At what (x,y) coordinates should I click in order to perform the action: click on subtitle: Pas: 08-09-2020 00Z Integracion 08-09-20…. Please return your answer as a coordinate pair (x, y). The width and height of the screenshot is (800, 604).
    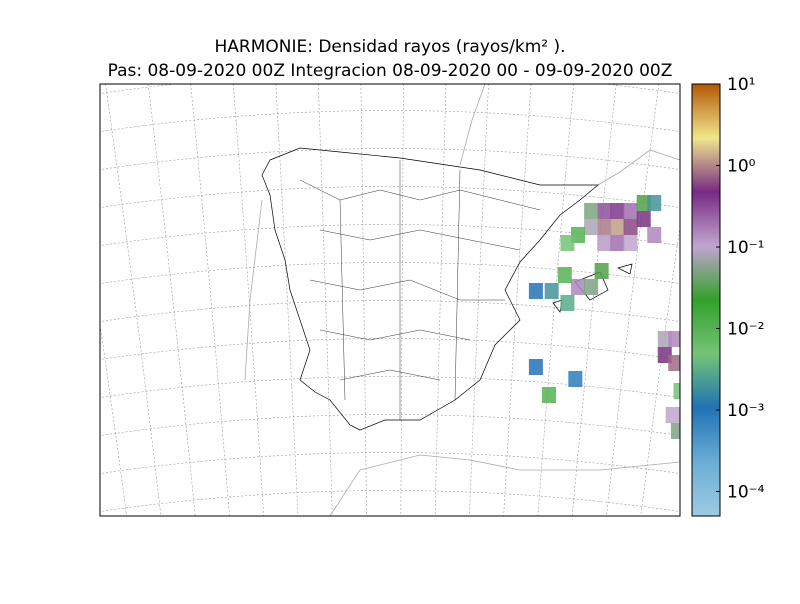
    Looking at the image, I should click on (390, 71).